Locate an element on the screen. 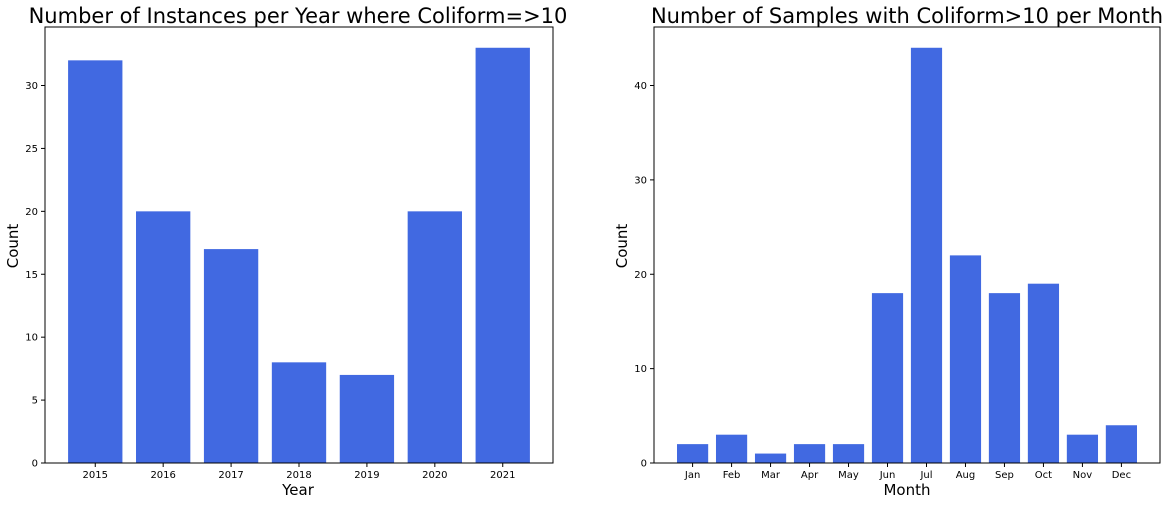 The width and height of the screenshot is (1168, 505). chart-right-ytick-label: 20 is located at coordinates (640, 275).